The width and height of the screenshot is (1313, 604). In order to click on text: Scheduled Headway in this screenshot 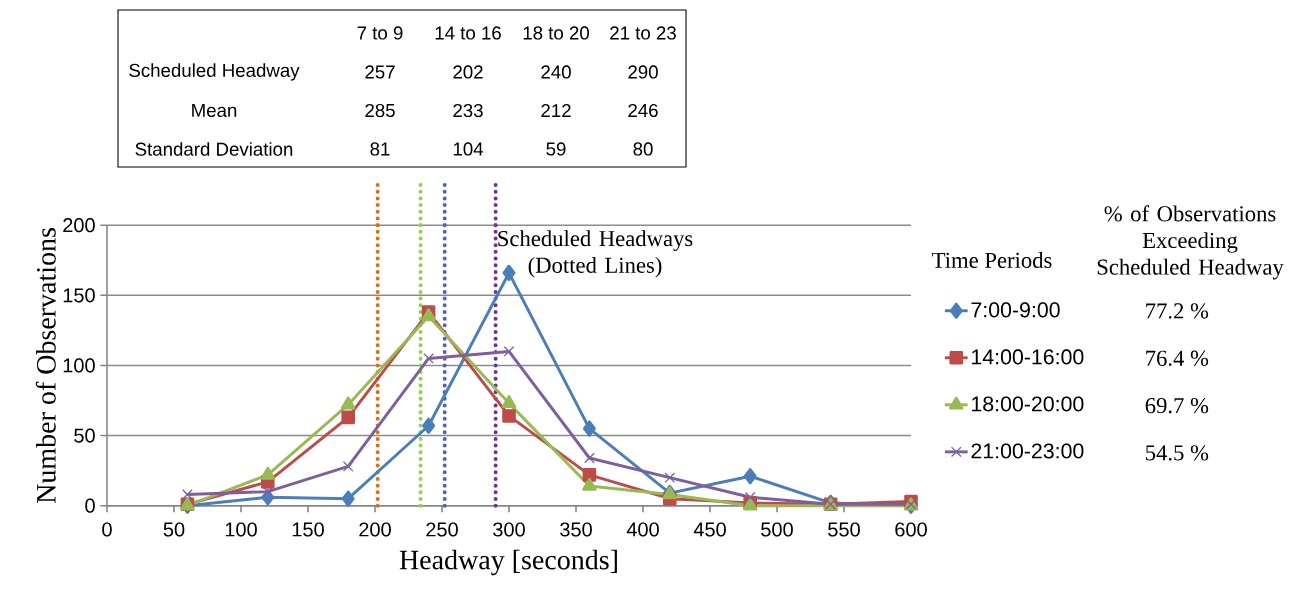, I will do `click(214, 72)`.